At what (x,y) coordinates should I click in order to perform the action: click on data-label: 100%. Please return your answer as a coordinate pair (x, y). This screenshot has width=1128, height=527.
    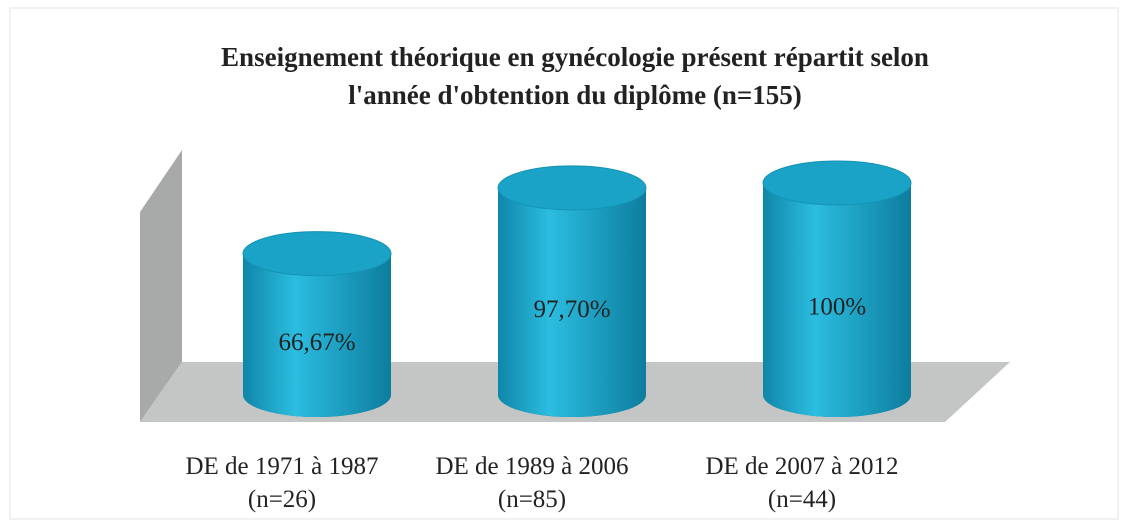
    Looking at the image, I should click on (837, 307).